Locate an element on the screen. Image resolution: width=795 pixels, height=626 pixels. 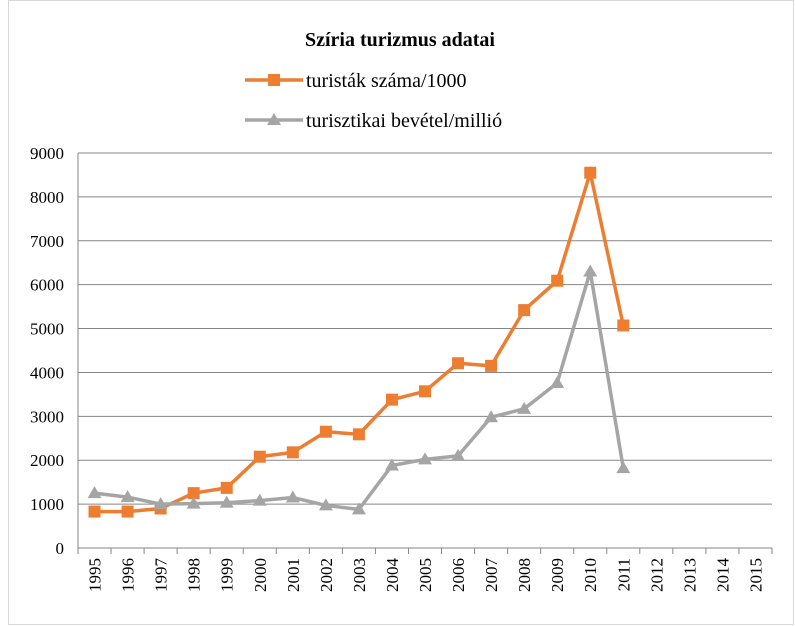
x-tick-label: 1998 is located at coordinates (194, 575).